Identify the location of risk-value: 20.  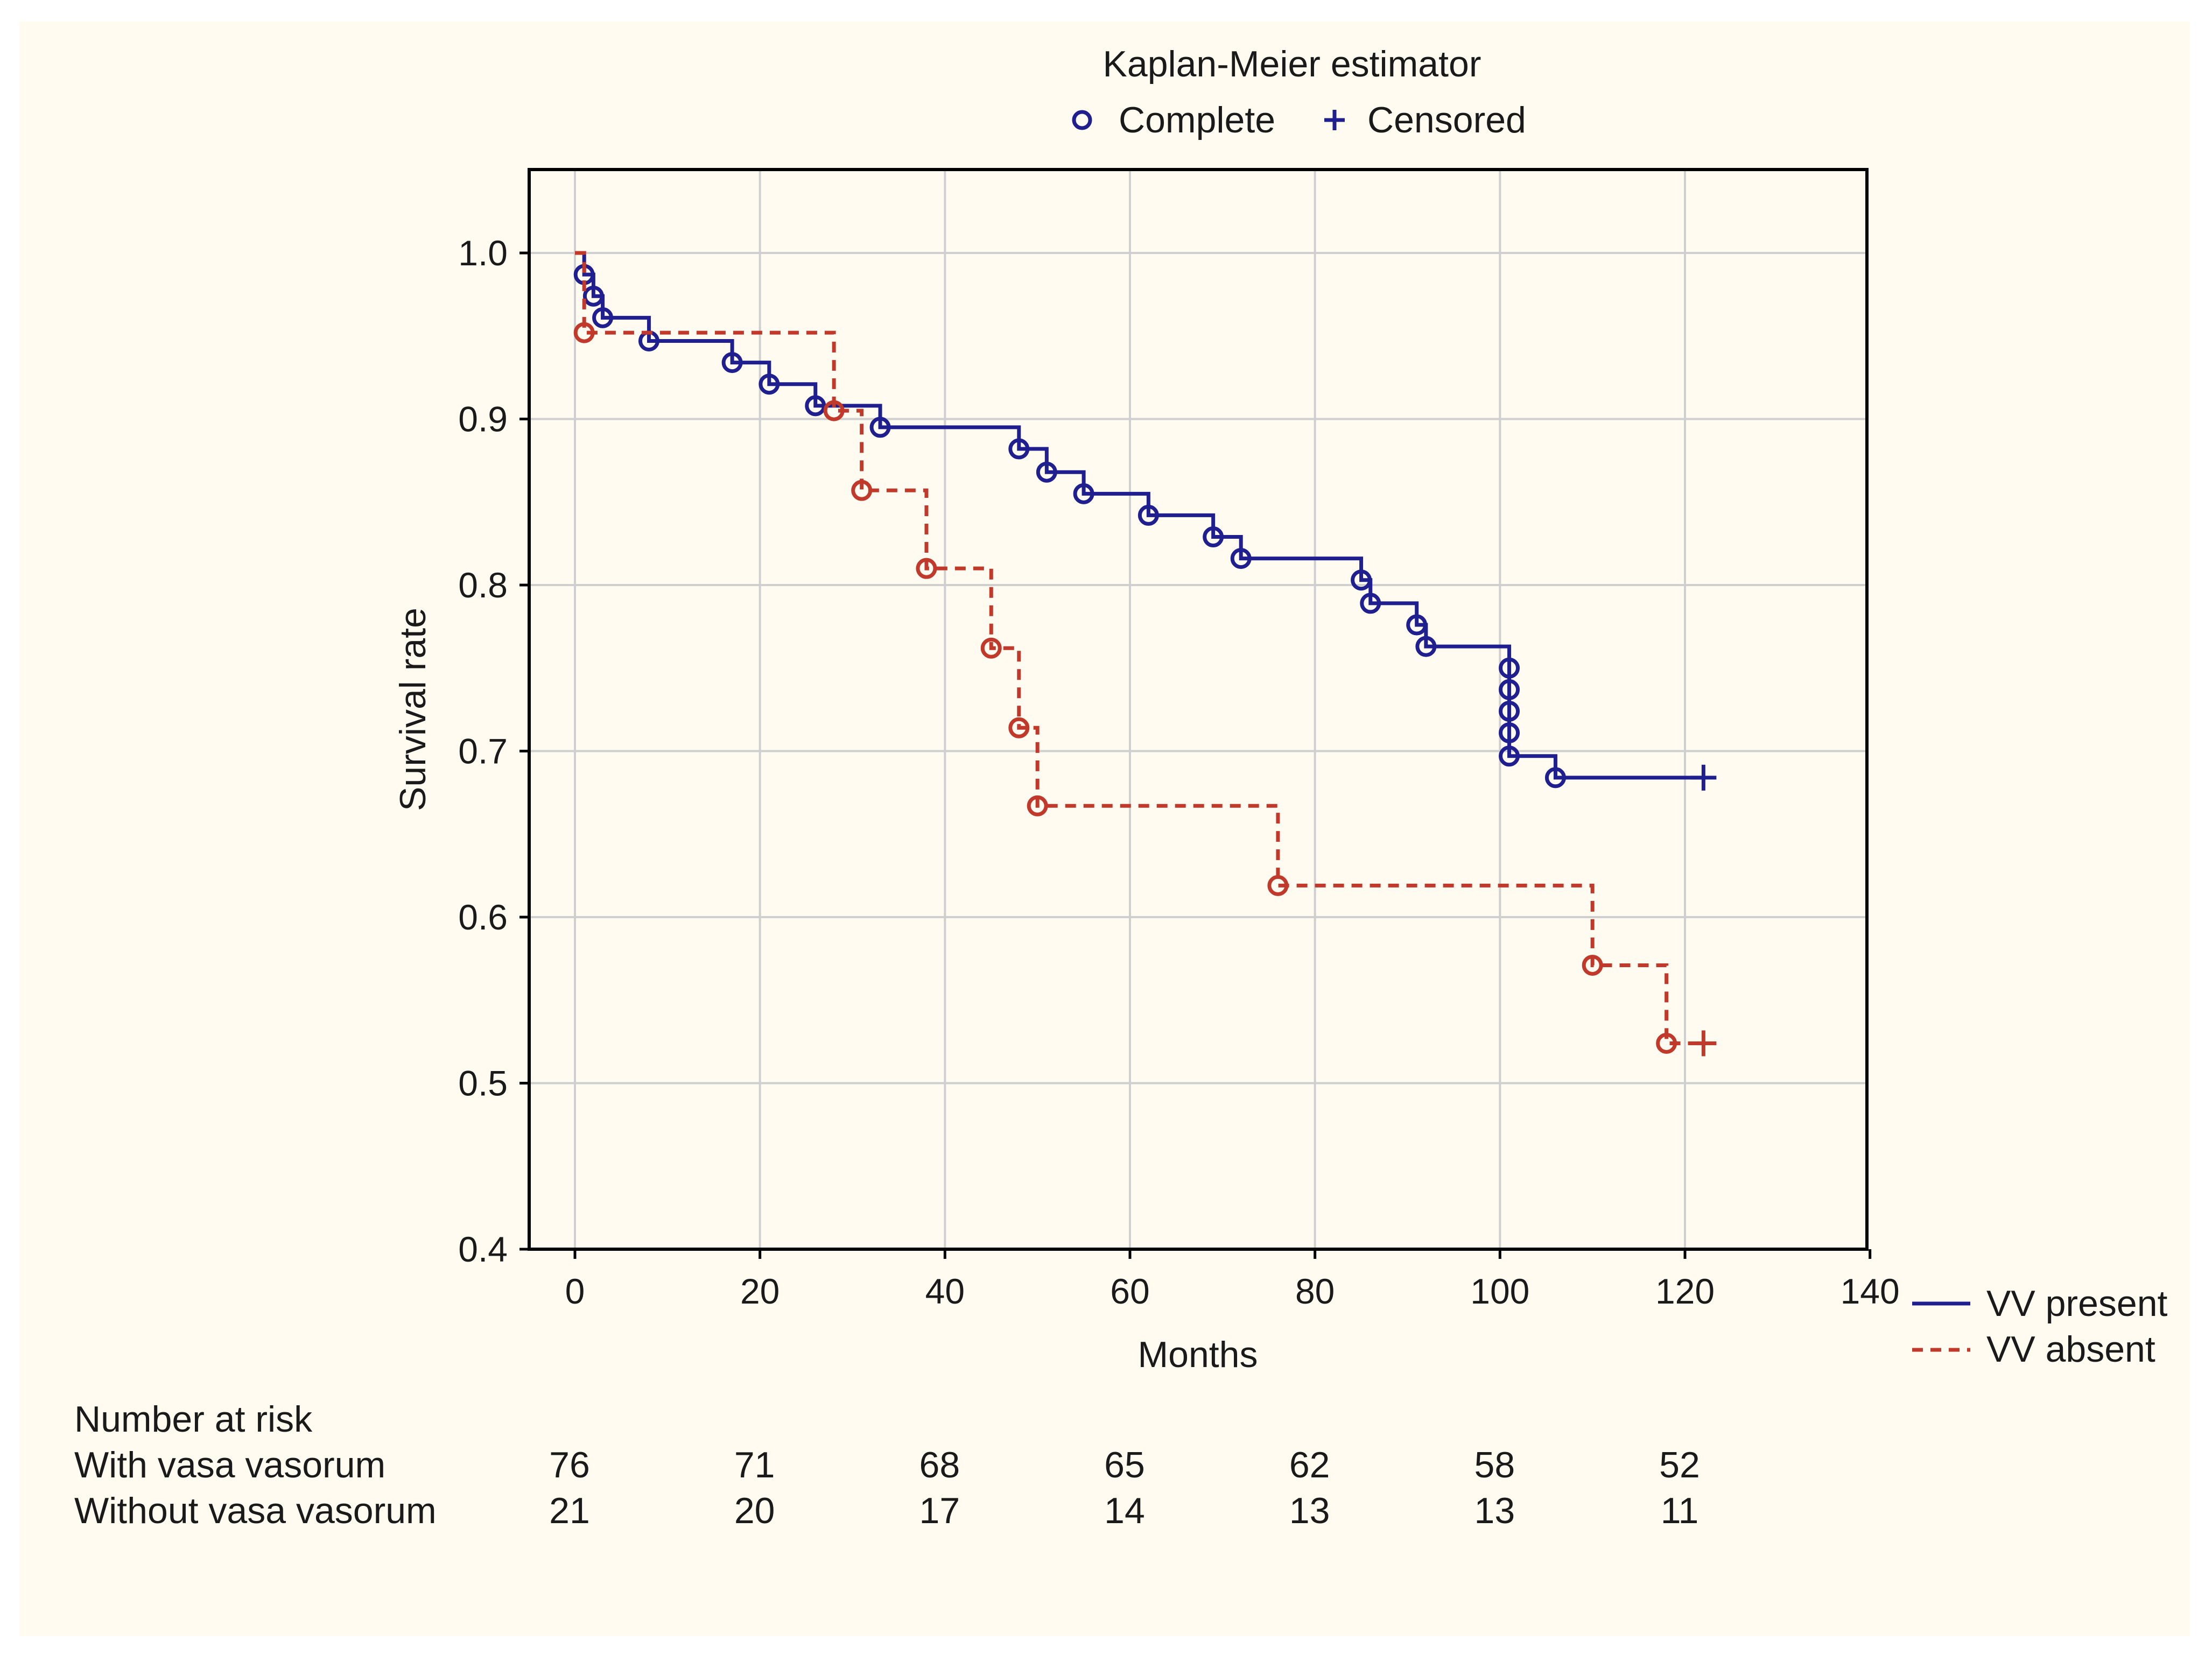
(754, 1510).